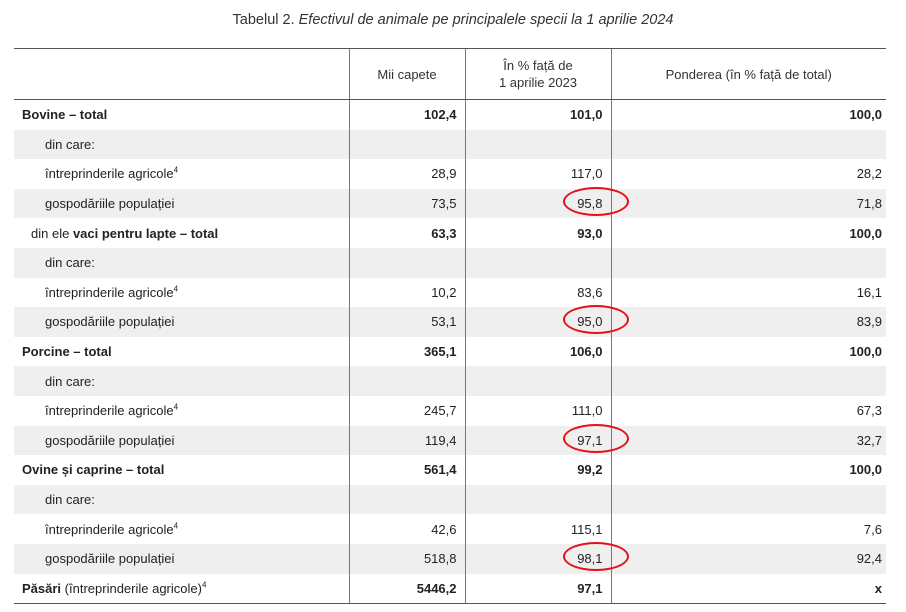 Image resolution: width=906 pixels, height=612 pixels. Describe the element at coordinates (748, 529) in the screenshot. I see `cell-share: 7,6` at that location.